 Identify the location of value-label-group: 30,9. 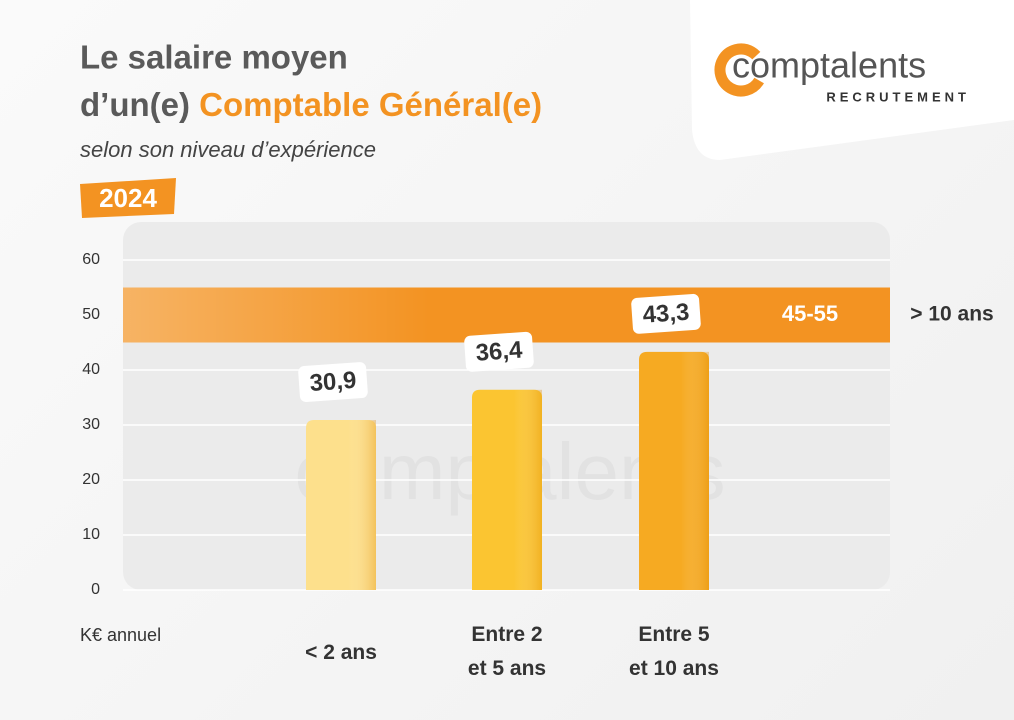
(333, 382).